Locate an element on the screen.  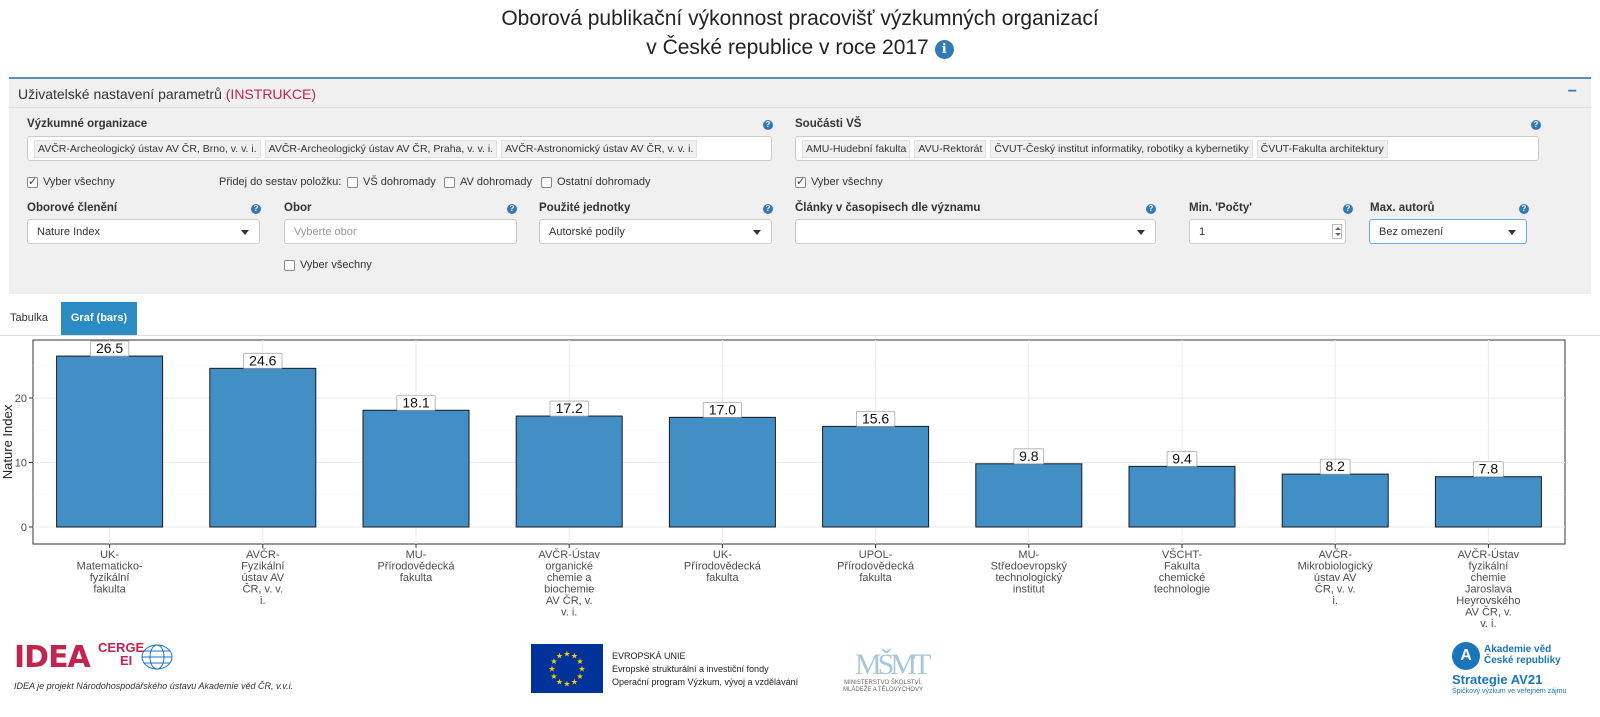
add-av-checkbox: AV dohromady is located at coordinates (488, 182).